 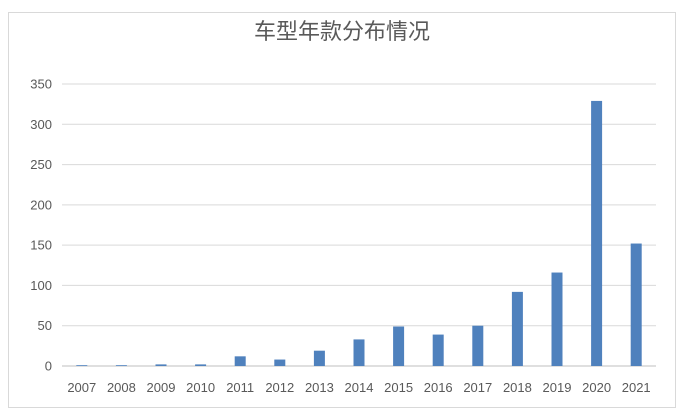 What do you see at coordinates (319, 387) in the screenshot?
I see `x-tick-label: 2013` at bounding box center [319, 387].